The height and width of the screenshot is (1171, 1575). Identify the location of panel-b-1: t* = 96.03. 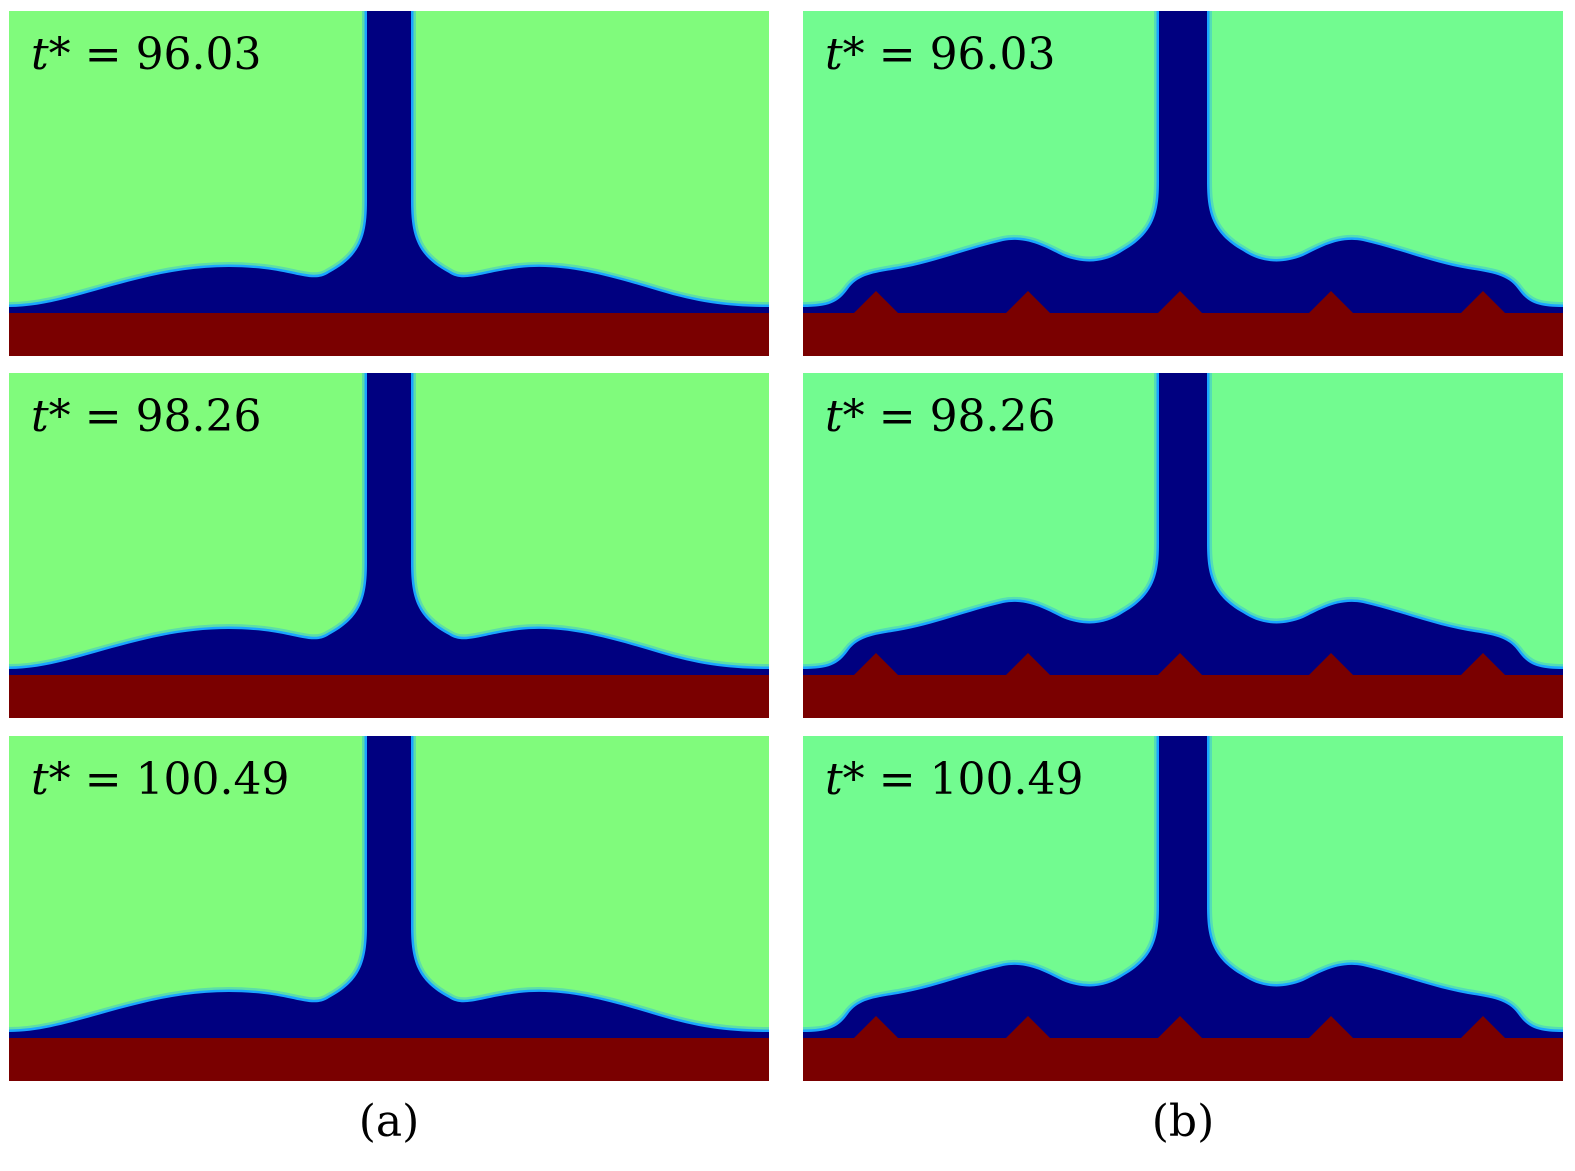
(1183, 183).